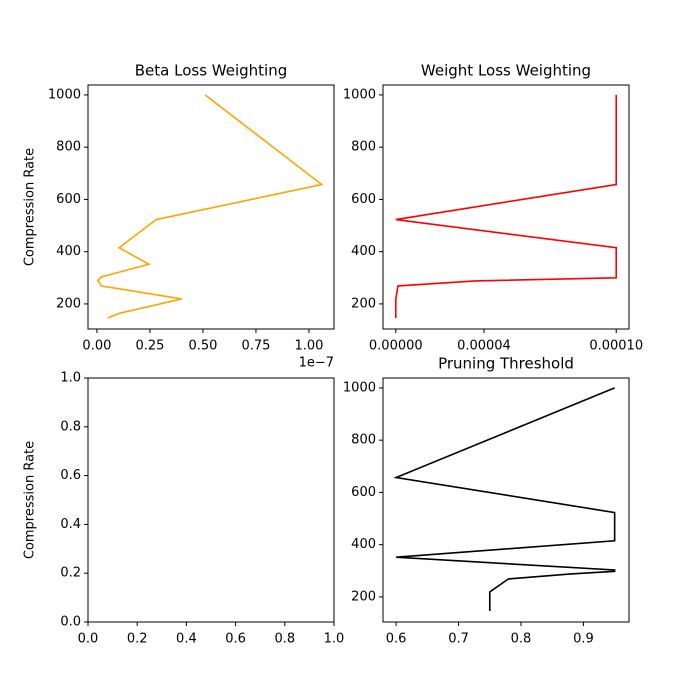  What do you see at coordinates (70, 378) in the screenshot?
I see `y-tick-label: 1.0` at bounding box center [70, 378].